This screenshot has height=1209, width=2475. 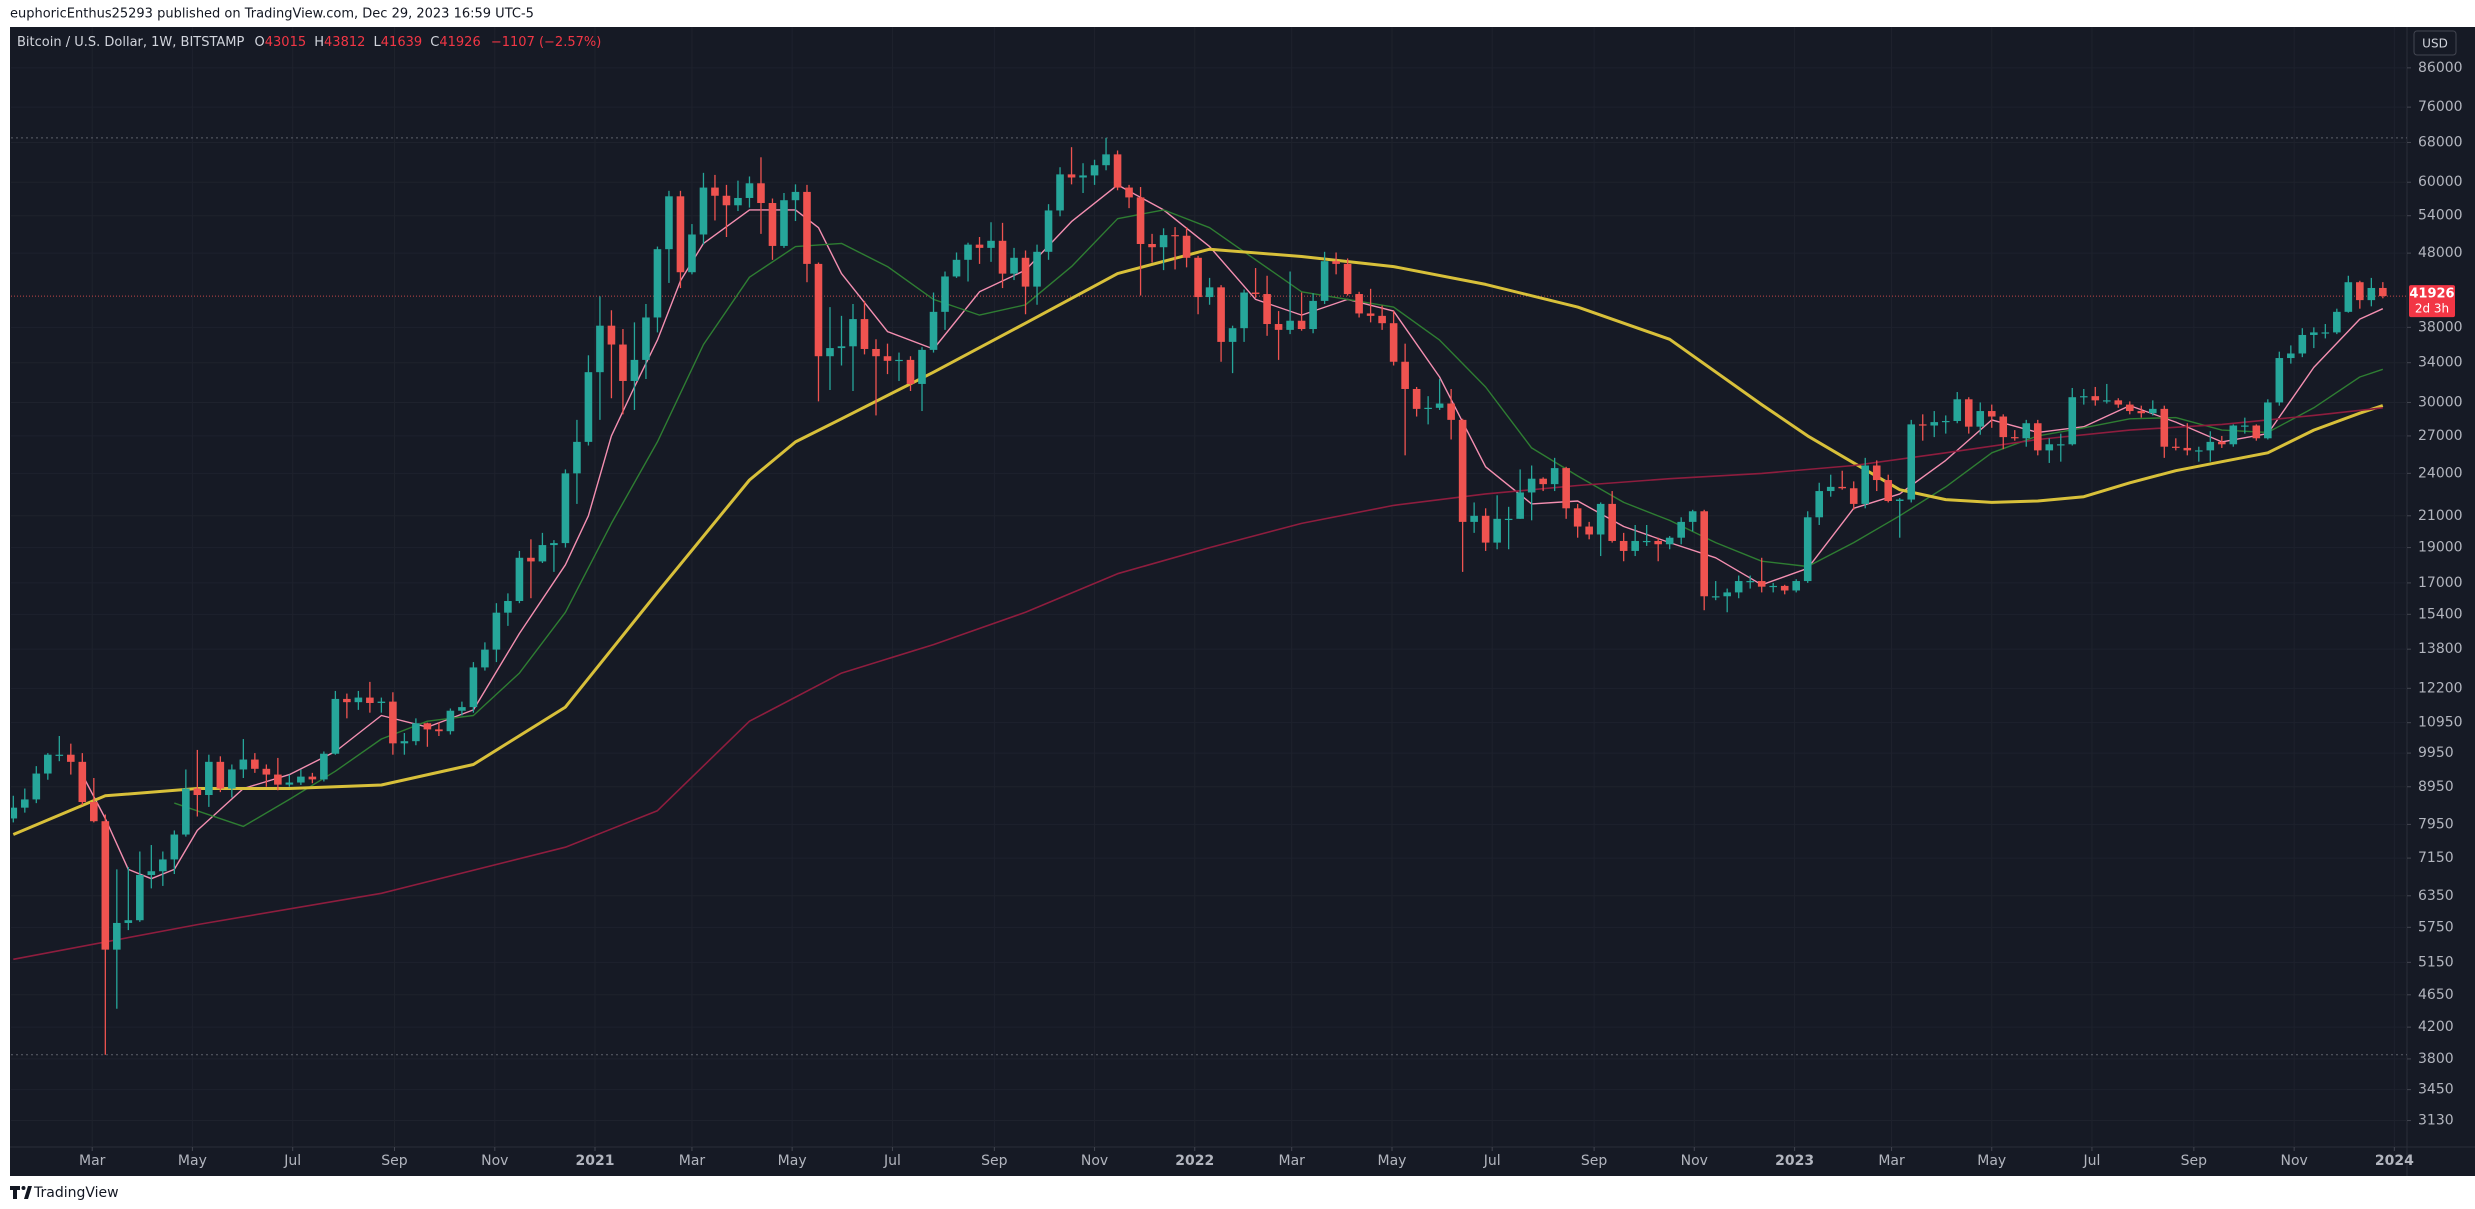 I want to click on y-tick-label: 48000, so click(x=2440, y=253).